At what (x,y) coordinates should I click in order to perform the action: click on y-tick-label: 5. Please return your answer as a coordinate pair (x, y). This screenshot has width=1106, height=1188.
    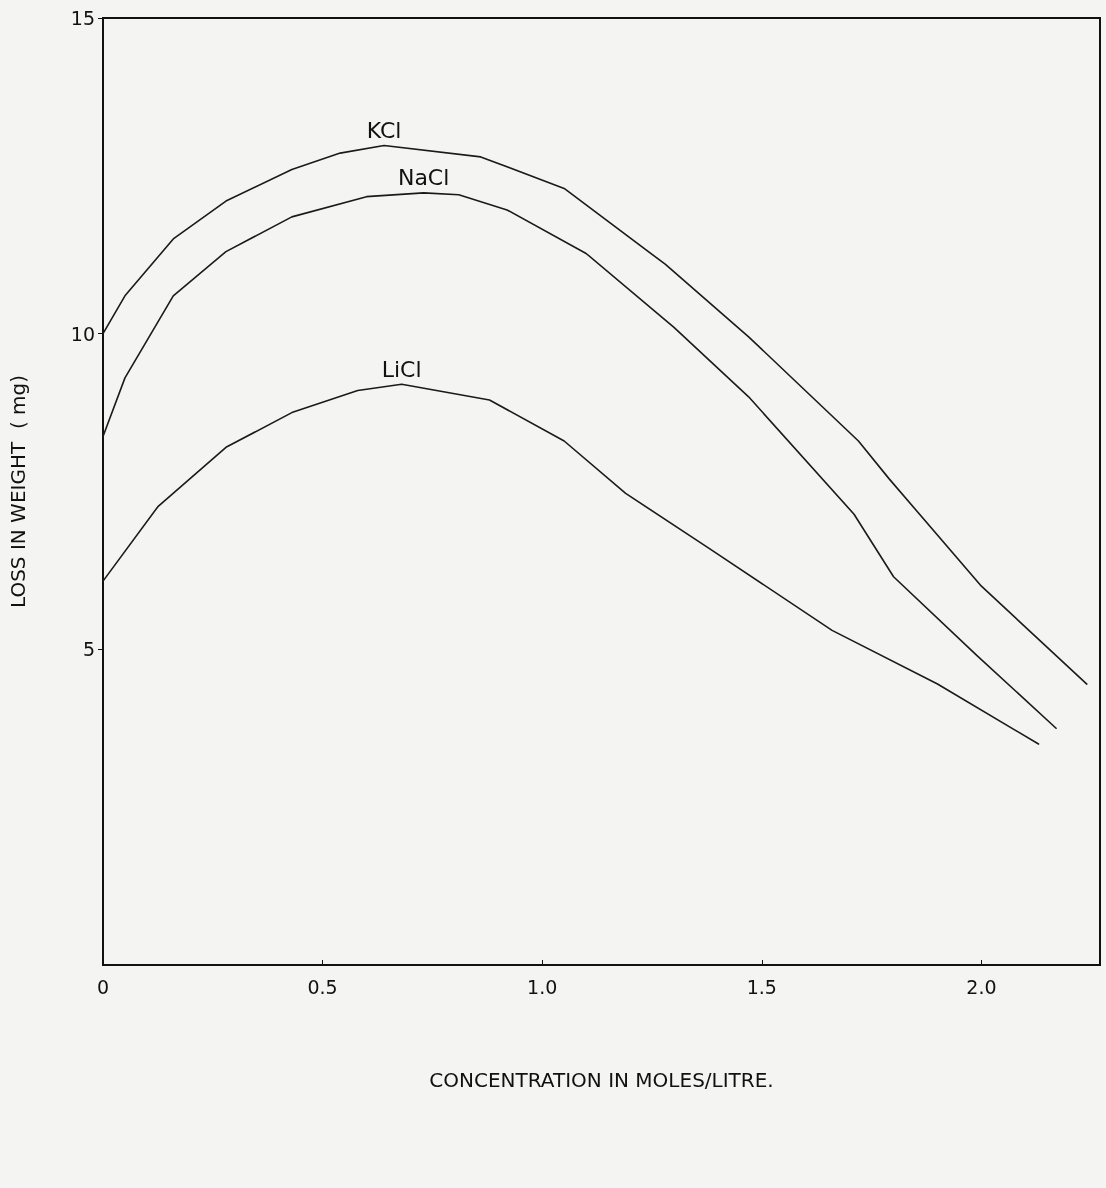
    Looking at the image, I should click on (88, 649).